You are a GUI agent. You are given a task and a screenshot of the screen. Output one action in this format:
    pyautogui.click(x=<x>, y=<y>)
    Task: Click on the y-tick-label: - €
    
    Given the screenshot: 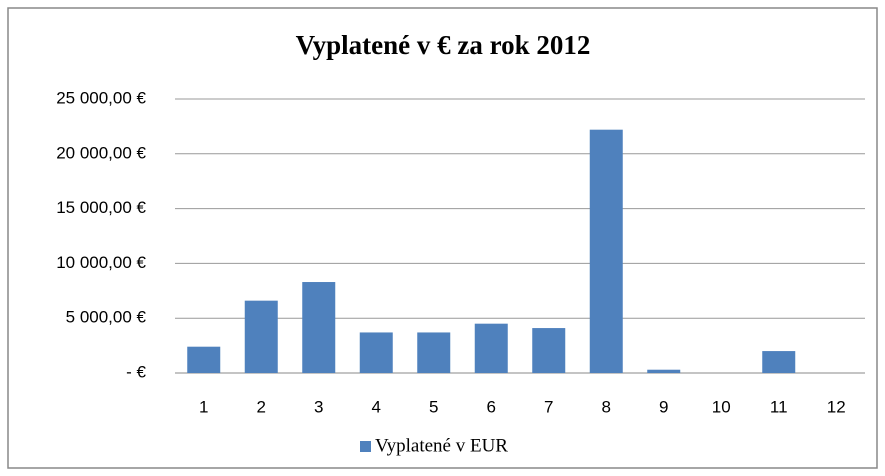 What is the action you would take?
    pyautogui.click(x=136, y=371)
    